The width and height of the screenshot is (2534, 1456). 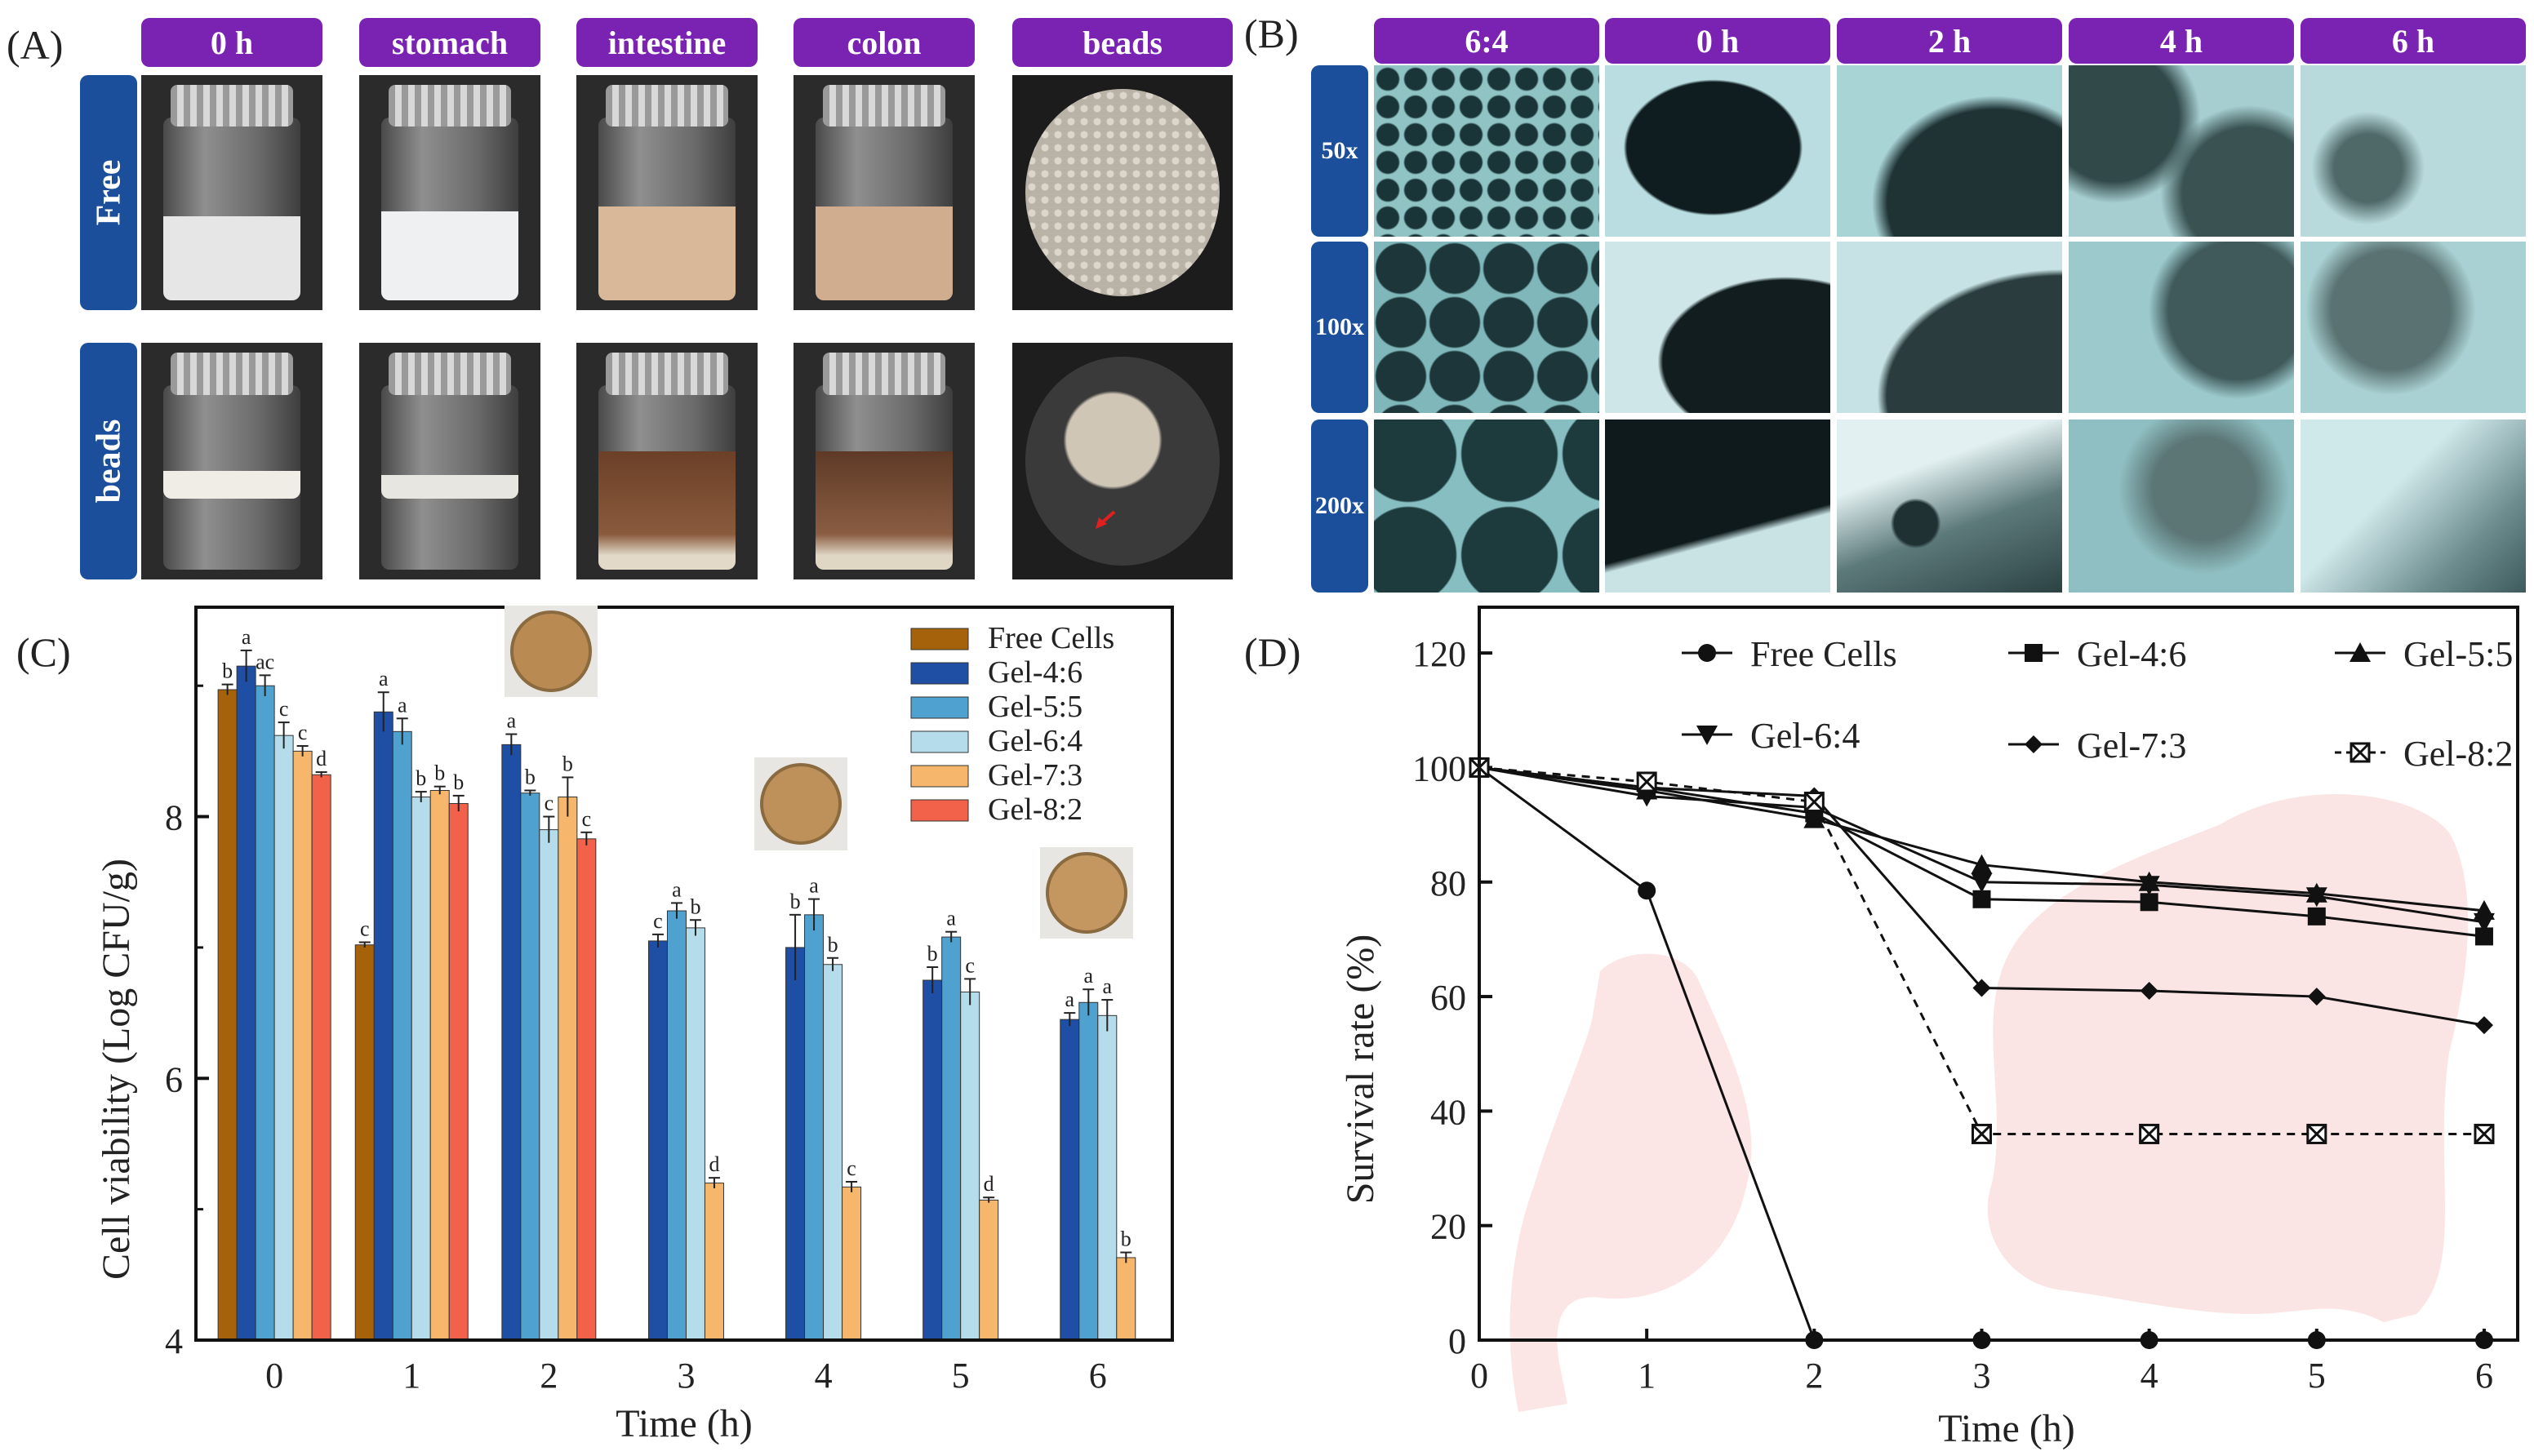 What do you see at coordinates (174, 1079) in the screenshot?
I see `chart-c-ytick-label: 6` at bounding box center [174, 1079].